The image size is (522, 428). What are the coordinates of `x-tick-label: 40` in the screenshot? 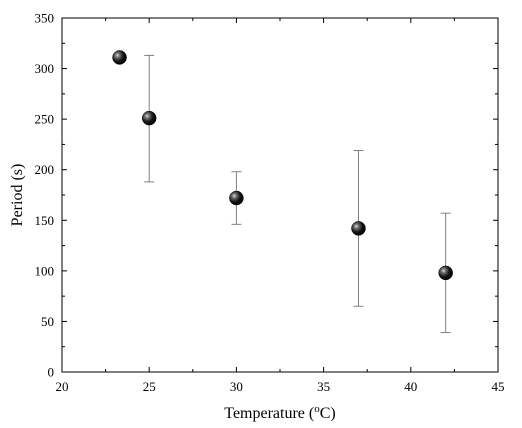 It's located at (410, 386).